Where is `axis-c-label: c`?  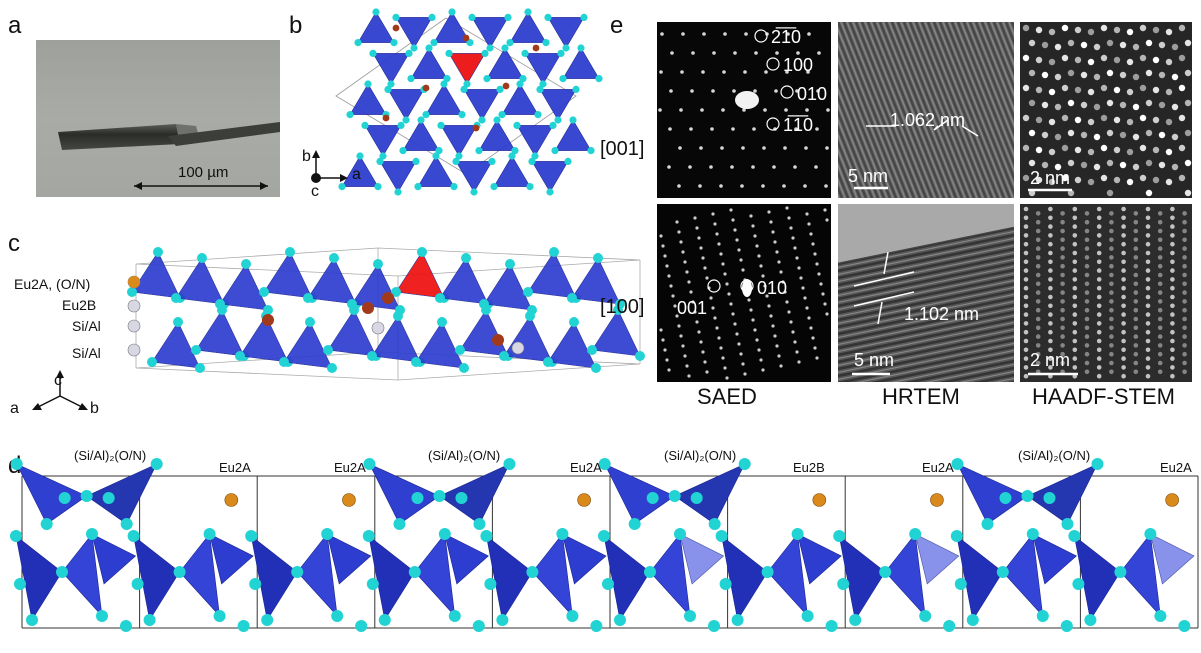 axis-c-label: c is located at coordinates (315, 191).